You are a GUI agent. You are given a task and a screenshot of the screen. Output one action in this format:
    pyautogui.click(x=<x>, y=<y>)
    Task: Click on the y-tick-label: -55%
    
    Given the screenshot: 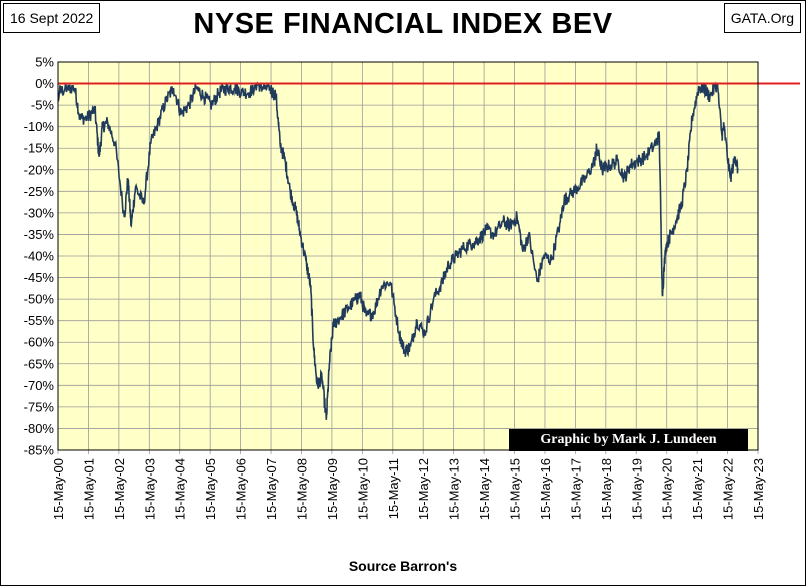 What is the action you would take?
    pyautogui.click(x=39, y=320)
    